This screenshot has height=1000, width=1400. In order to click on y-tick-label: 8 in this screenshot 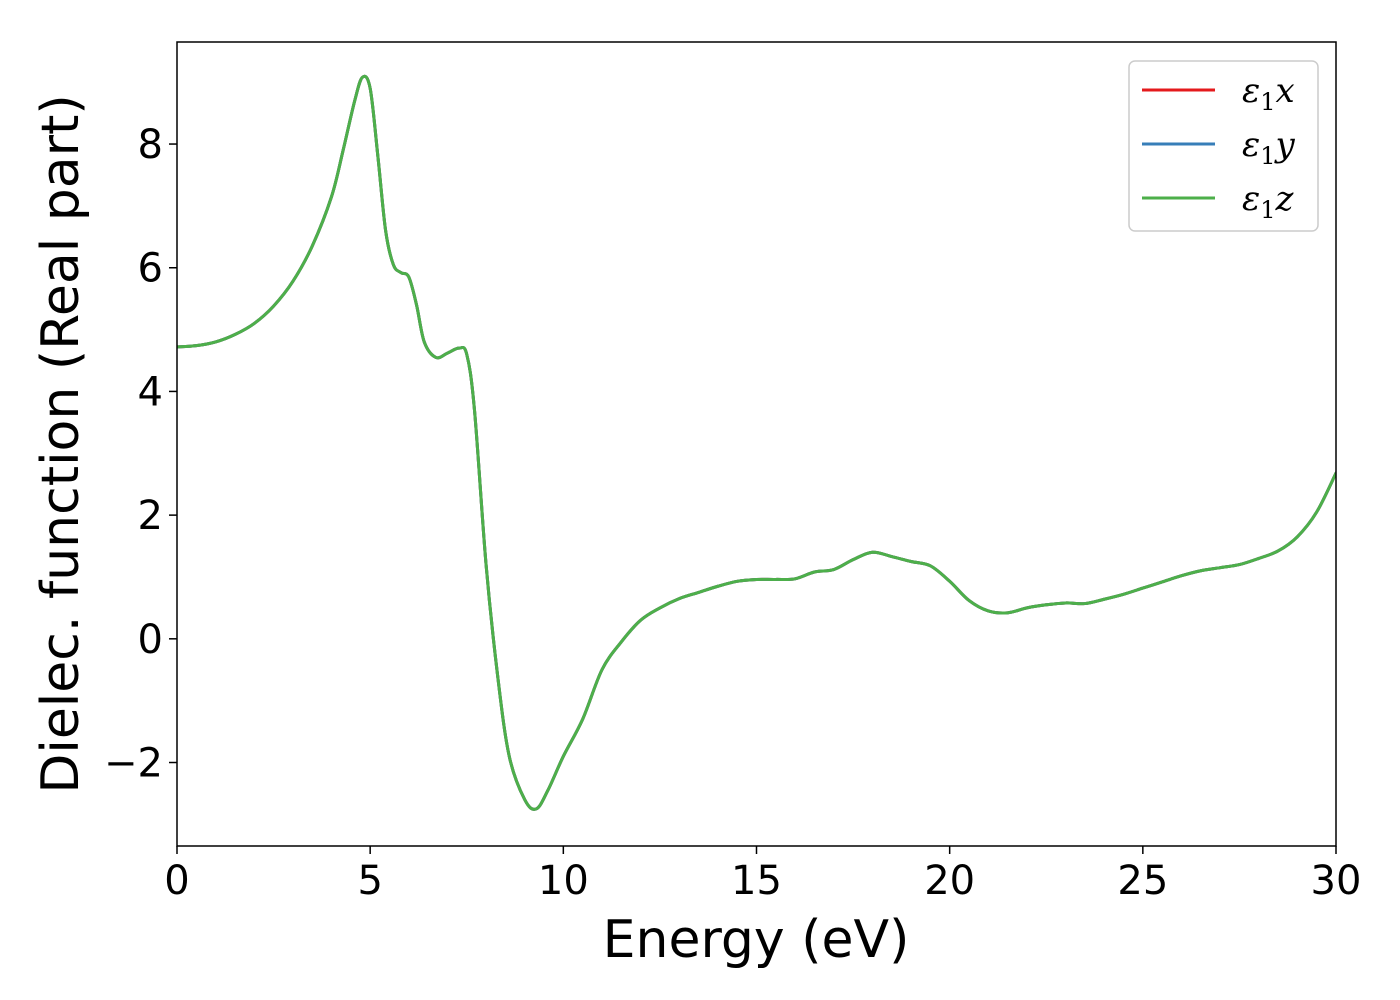, I will do `click(150, 145)`.